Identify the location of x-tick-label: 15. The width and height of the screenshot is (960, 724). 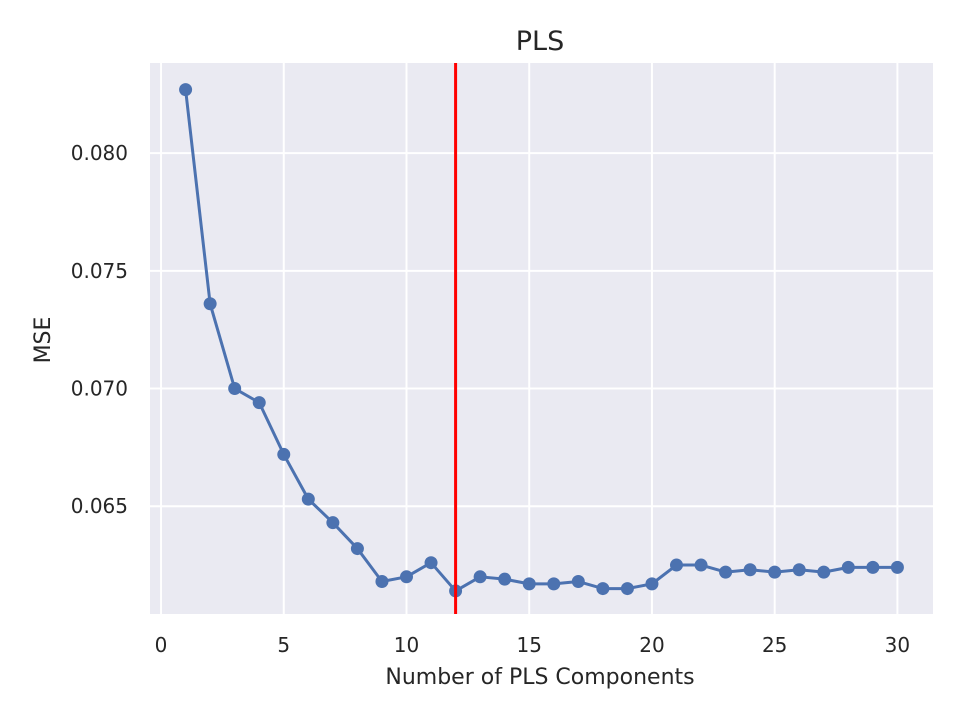
(529, 645).